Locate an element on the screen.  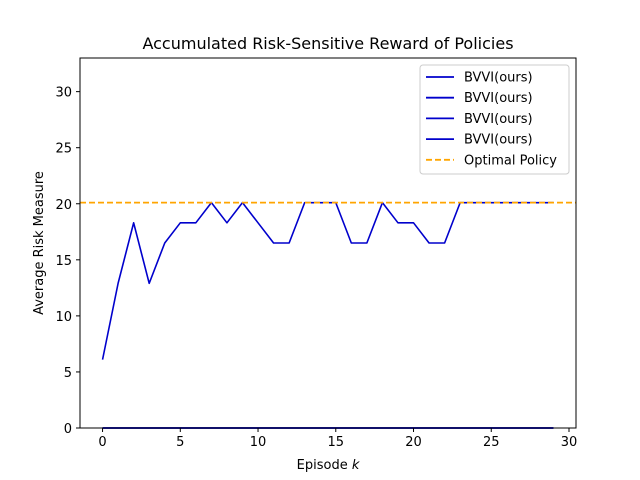
legend-frame is located at coordinates (494, 119).